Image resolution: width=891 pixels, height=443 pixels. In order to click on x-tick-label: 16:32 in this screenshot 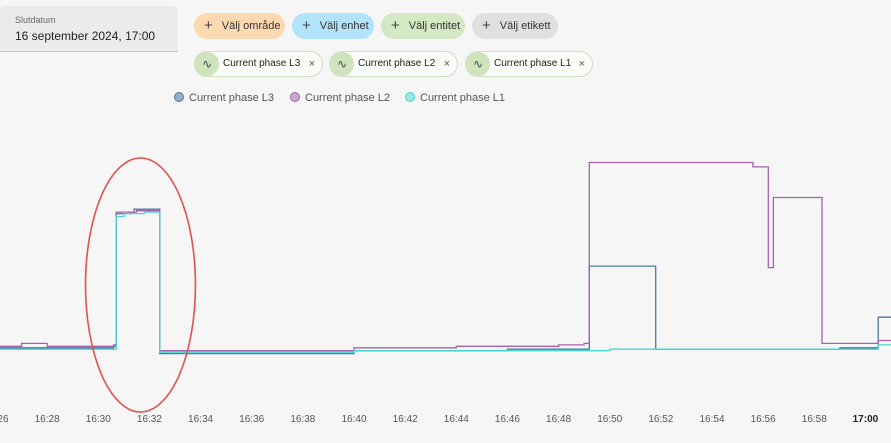, I will do `click(149, 419)`.